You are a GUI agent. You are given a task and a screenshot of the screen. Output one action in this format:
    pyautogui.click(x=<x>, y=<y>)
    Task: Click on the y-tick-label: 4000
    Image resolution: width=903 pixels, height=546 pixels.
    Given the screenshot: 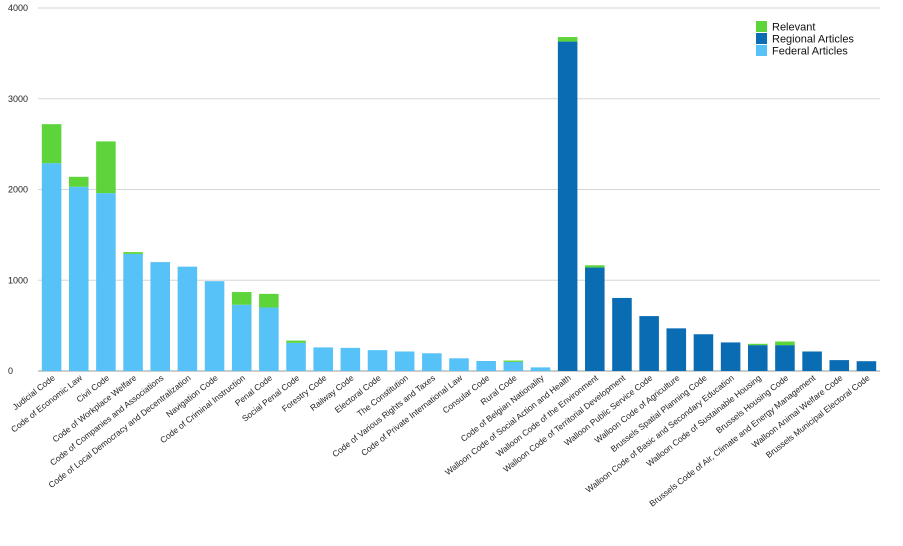 What is the action you would take?
    pyautogui.click(x=18, y=8)
    